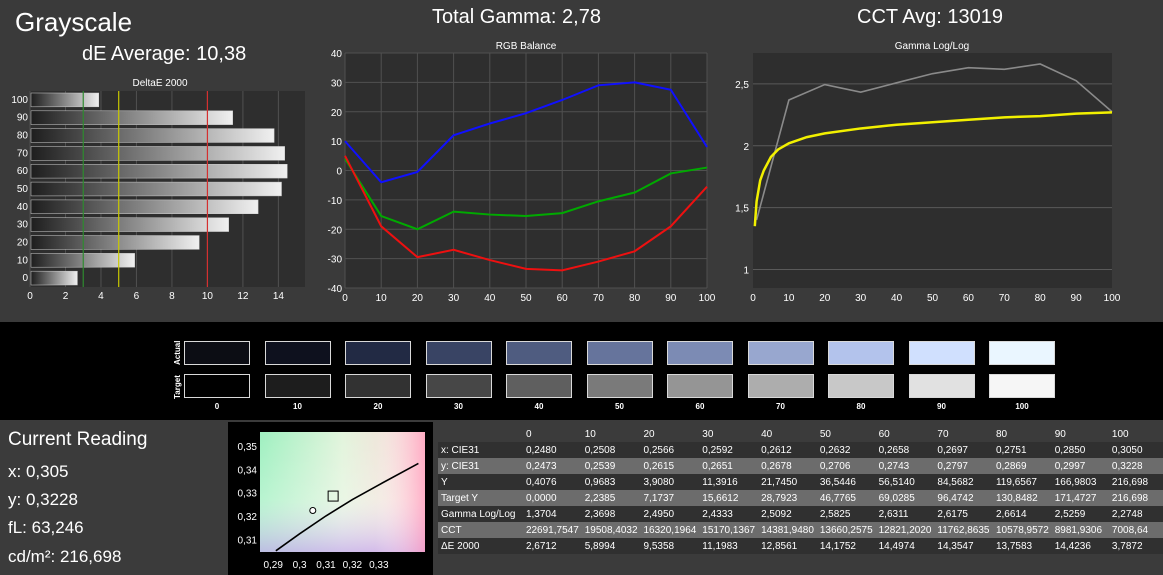 The height and width of the screenshot is (575, 1163). Describe the element at coordinates (382, 298) in the screenshot. I see `rgb-x-tick: 10` at that location.